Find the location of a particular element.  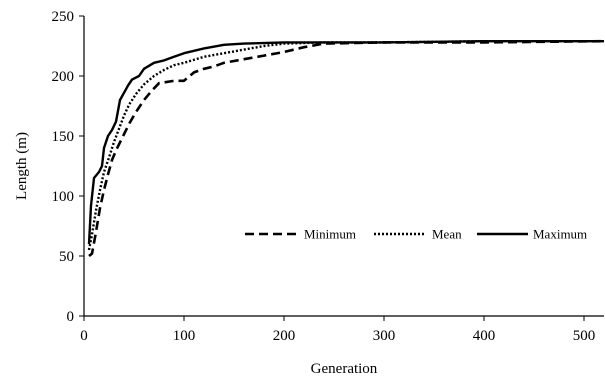

y-tick-label: 0 is located at coordinates (71, 317).